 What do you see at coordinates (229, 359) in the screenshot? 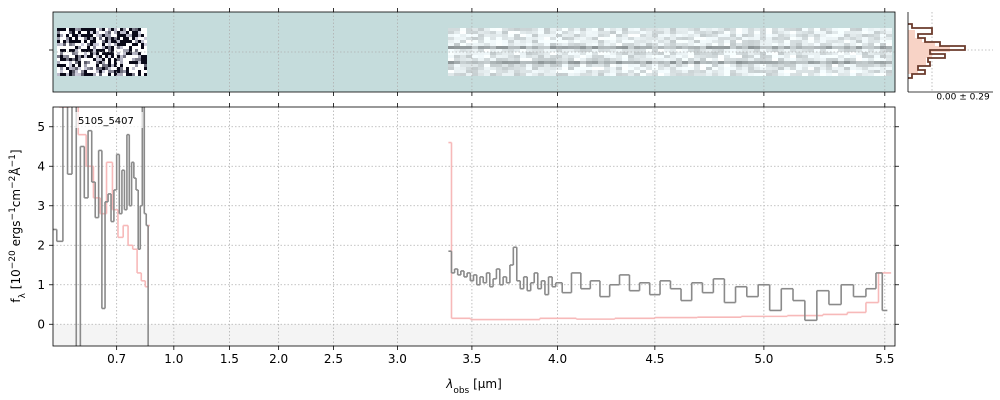
I see `x-tick-label: 1.5` at bounding box center [229, 359].